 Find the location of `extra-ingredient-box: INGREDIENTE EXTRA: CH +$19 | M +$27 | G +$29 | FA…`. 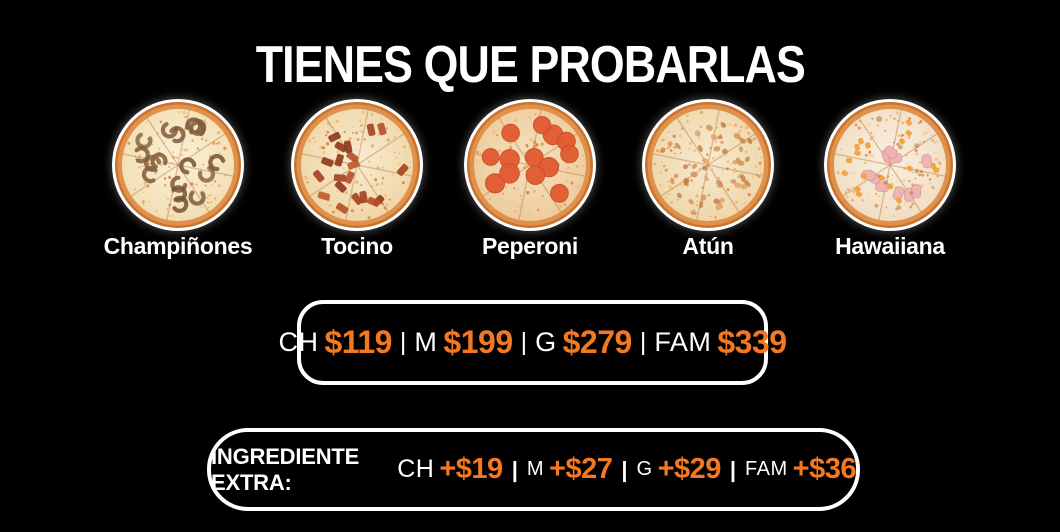

extra-ingredient-box: INGREDIENTE EXTRA: CH +$19 | M +$27 | G +$29 | FA… is located at coordinates (533, 469).